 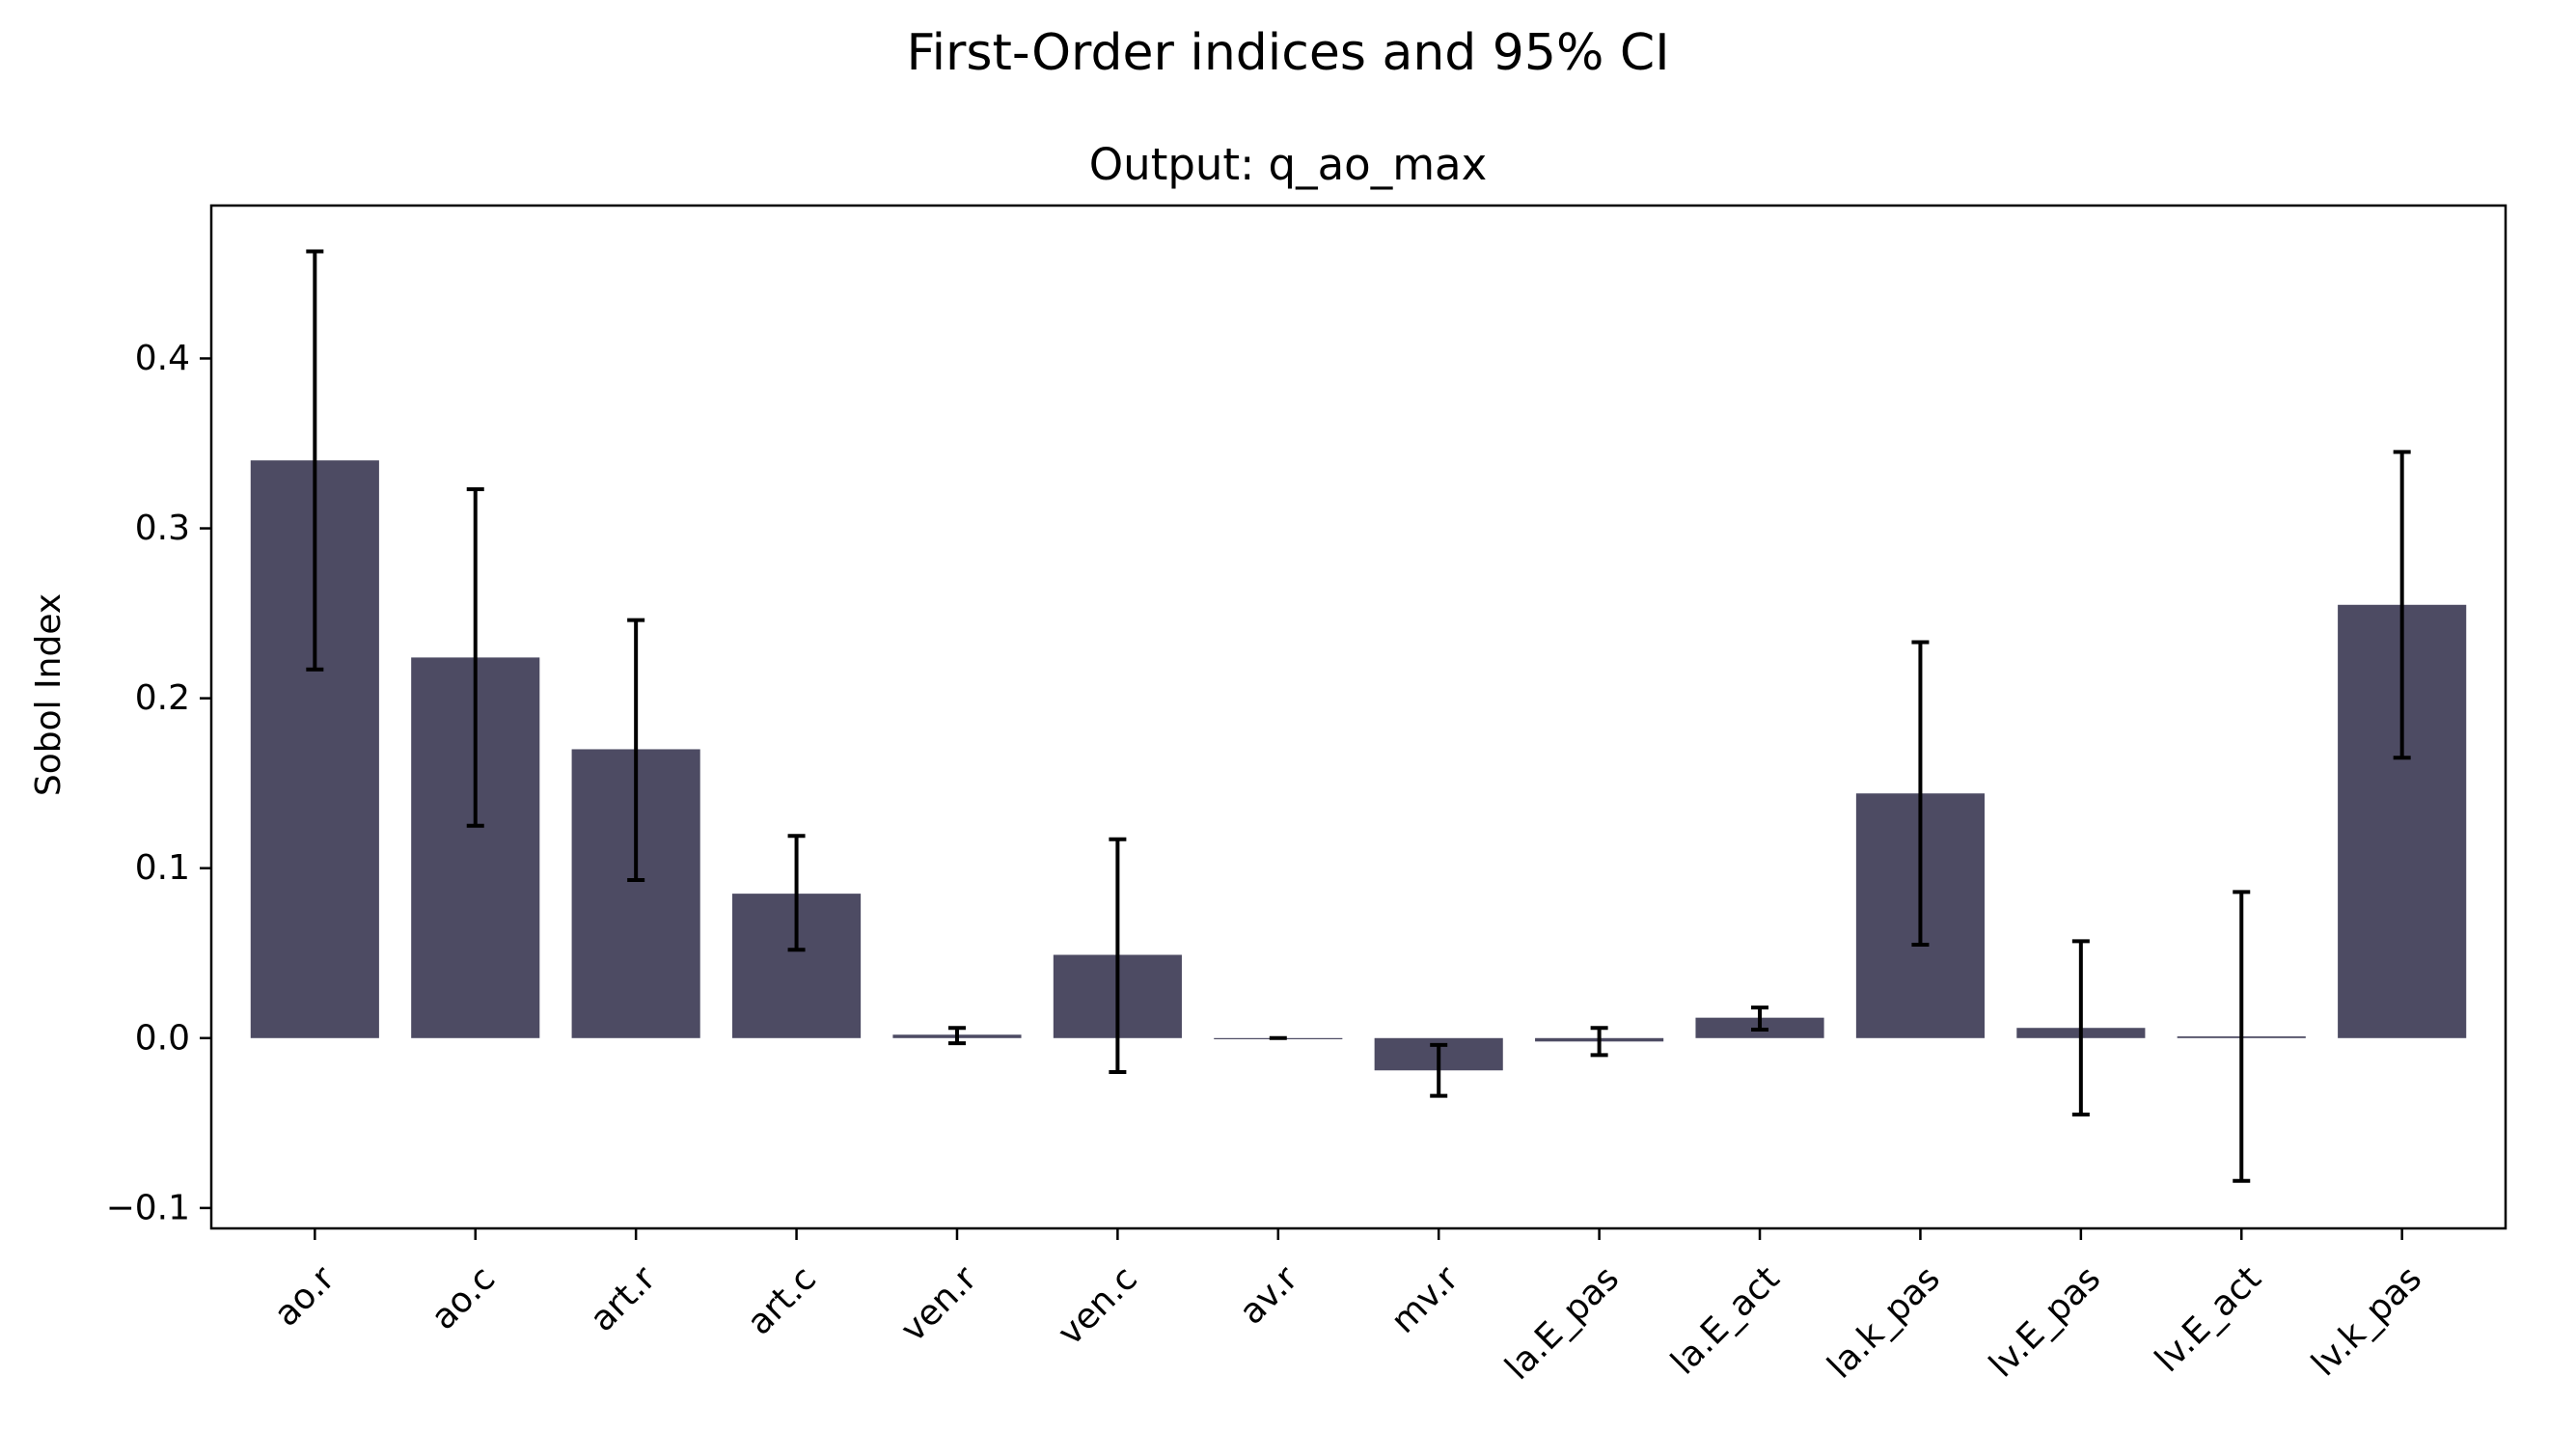 I want to click on x-tick-label-lv.E_act: lv.E_act, so click(x=2208, y=1319).